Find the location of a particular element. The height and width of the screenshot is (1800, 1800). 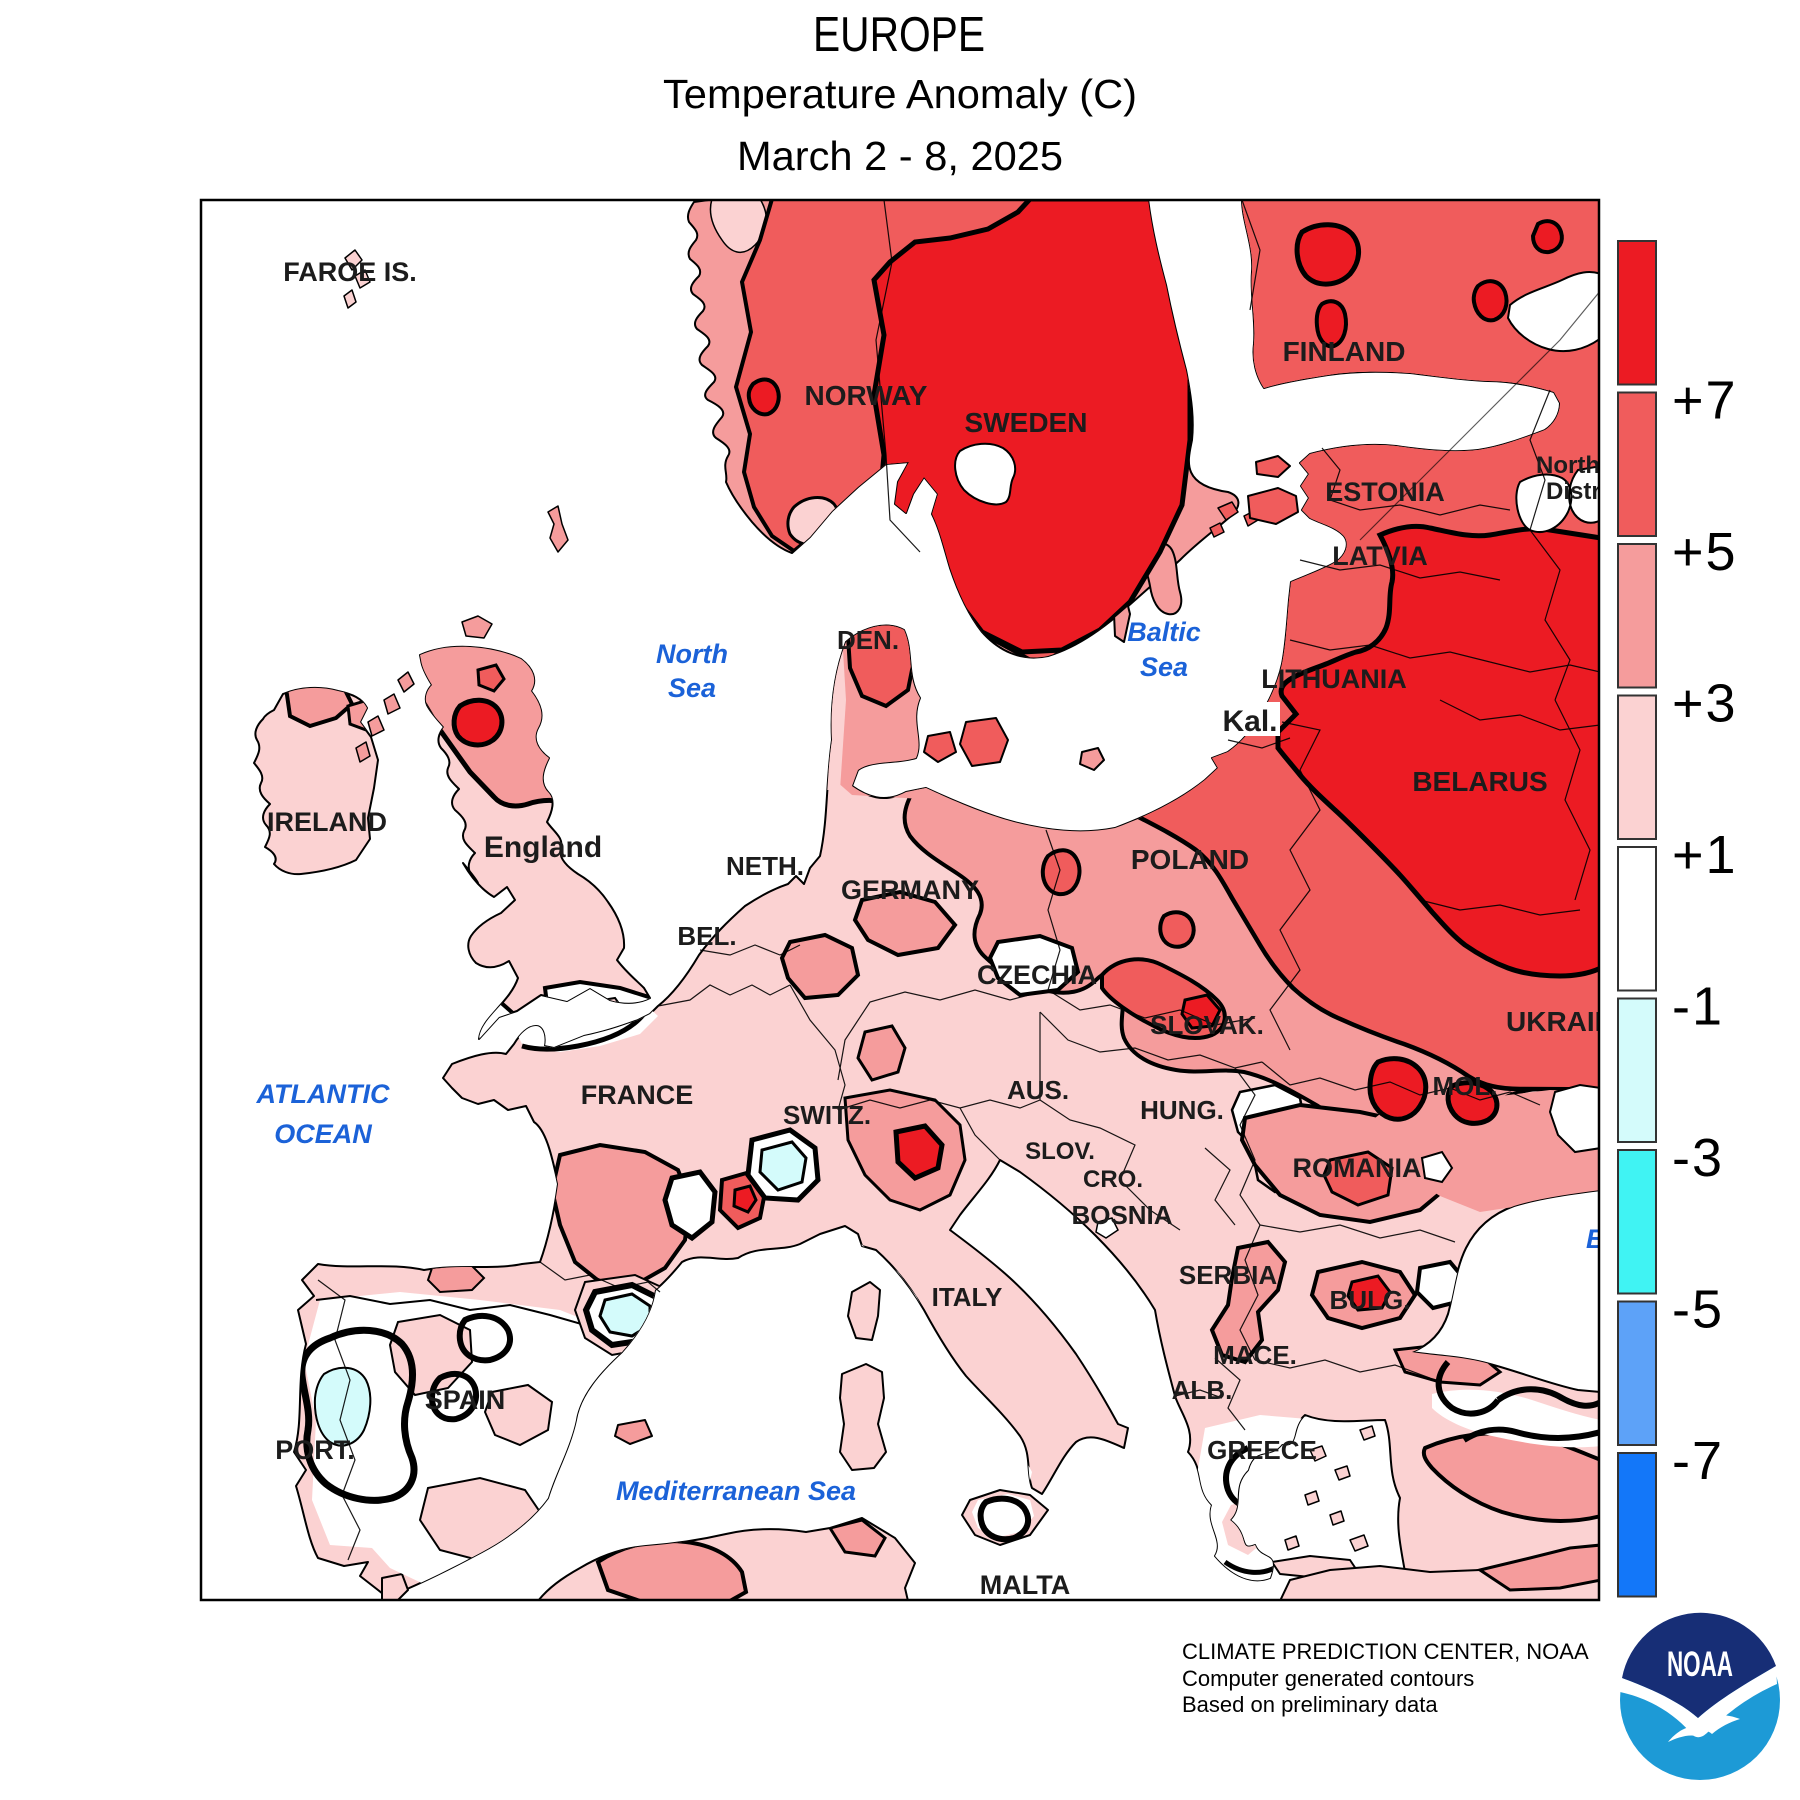

svg-text: +5 is located at coordinates (1705, 552).